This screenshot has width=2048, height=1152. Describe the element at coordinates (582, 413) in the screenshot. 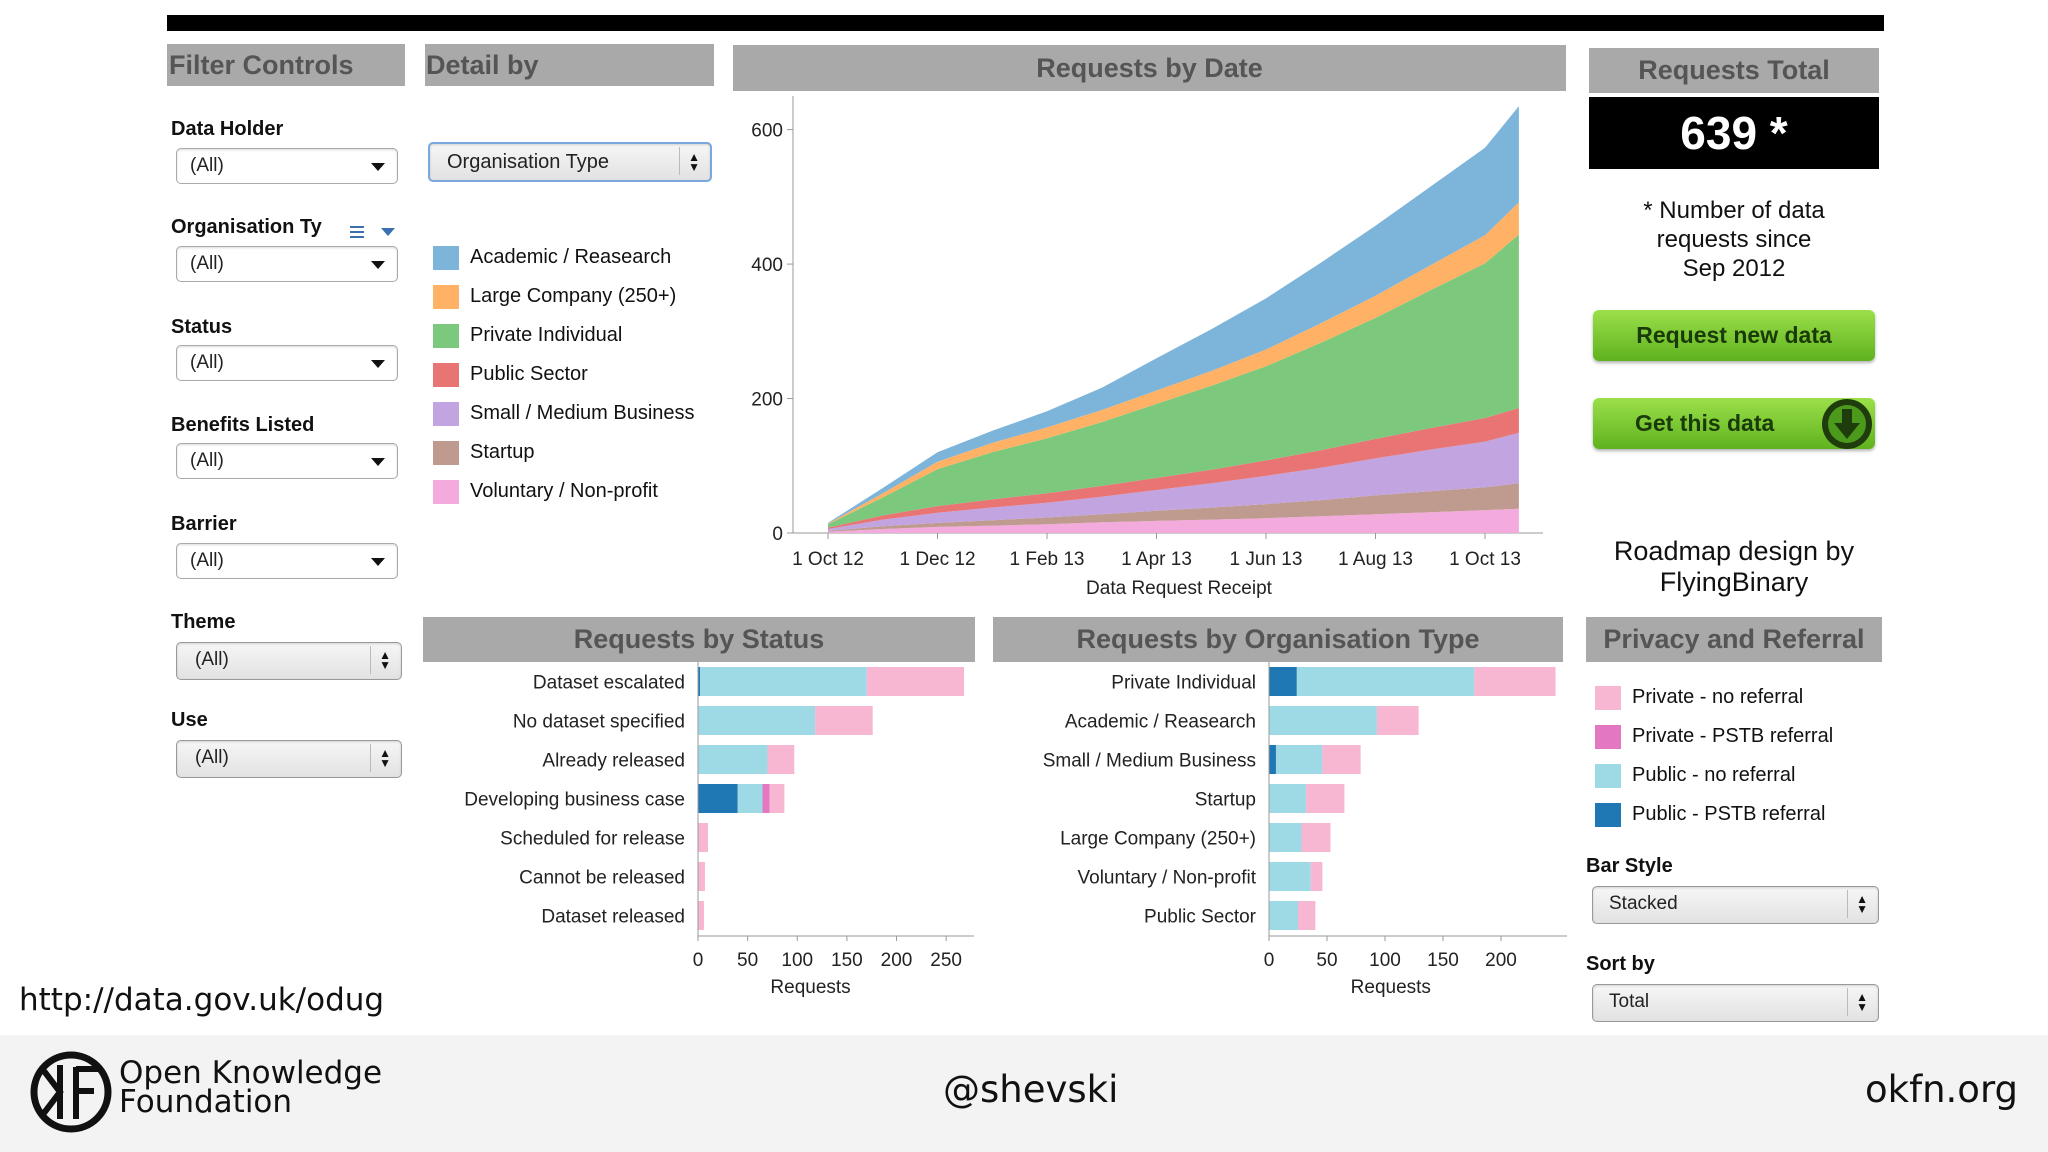

I see `legend-label: Small / Medium Business` at that location.